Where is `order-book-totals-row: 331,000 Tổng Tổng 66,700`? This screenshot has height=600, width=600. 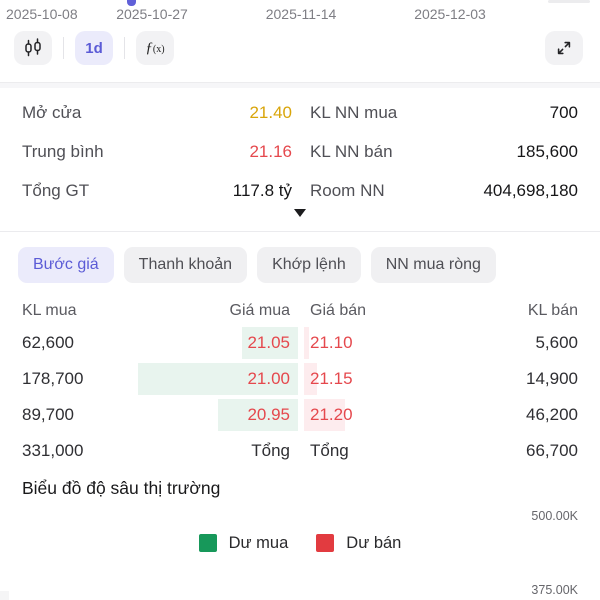
order-book-totals-row: 331,000 Tổng Tổng 66,700 is located at coordinates (300, 451).